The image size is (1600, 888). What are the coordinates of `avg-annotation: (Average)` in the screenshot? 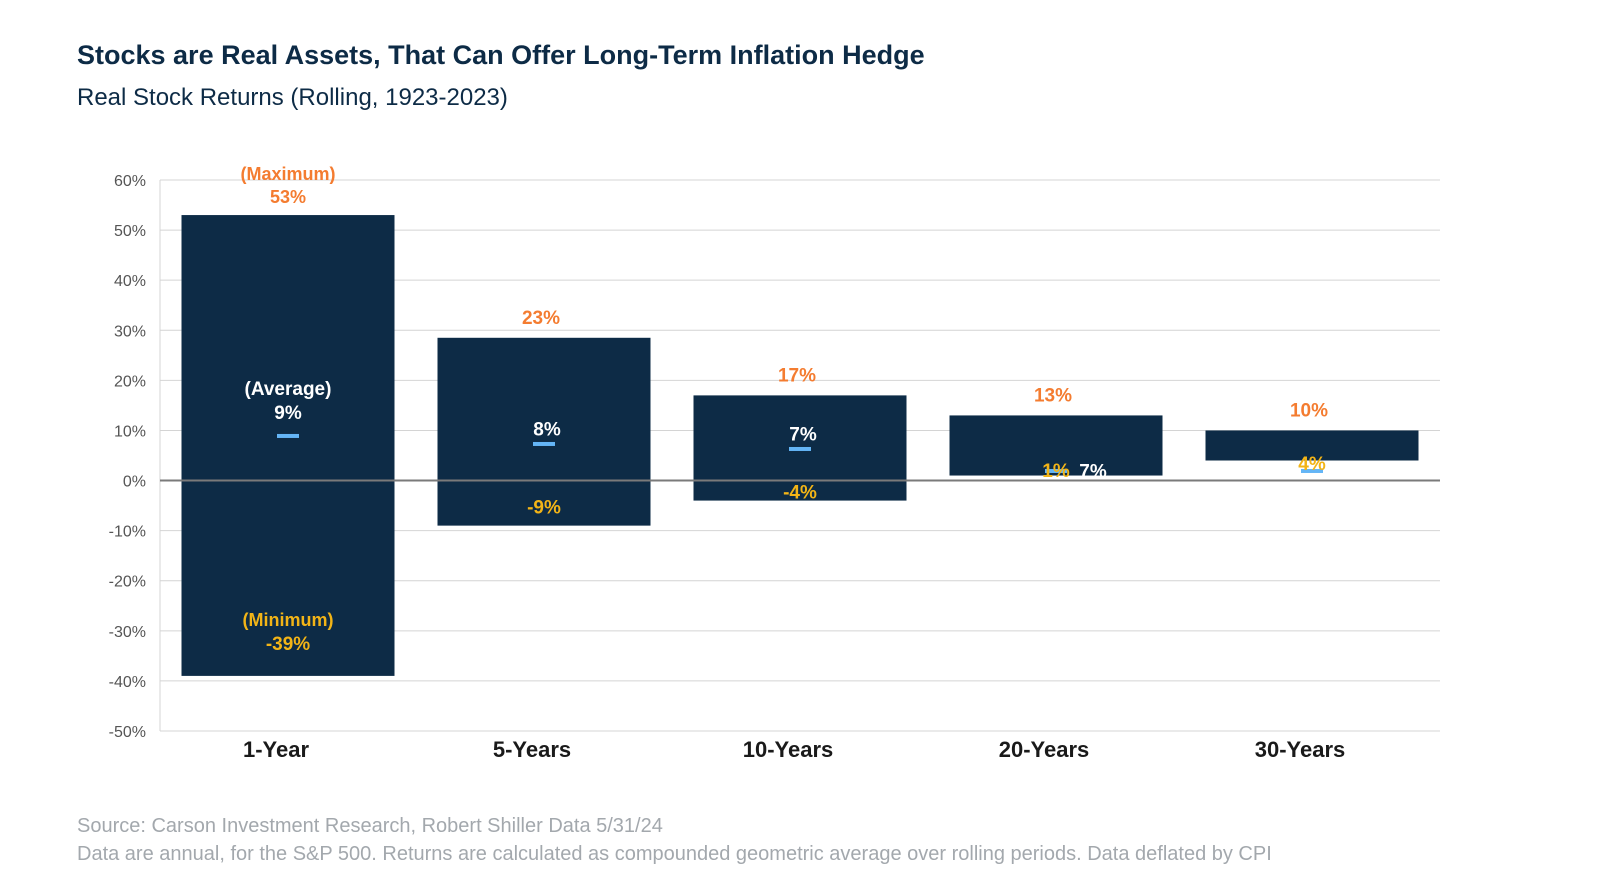 It's located at (288, 389).